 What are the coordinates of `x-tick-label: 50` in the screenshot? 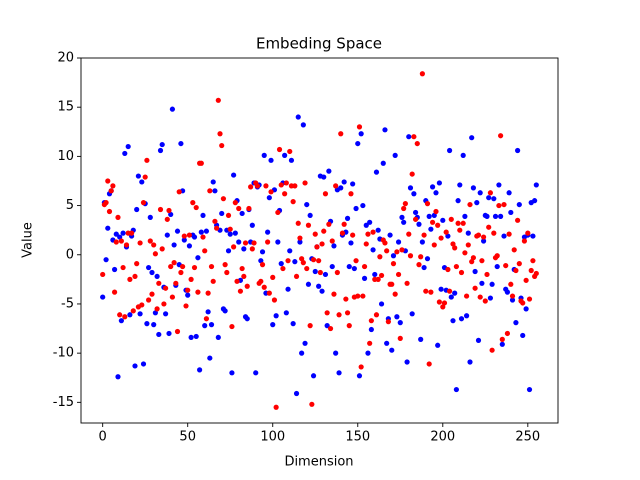 It's located at (187, 437).